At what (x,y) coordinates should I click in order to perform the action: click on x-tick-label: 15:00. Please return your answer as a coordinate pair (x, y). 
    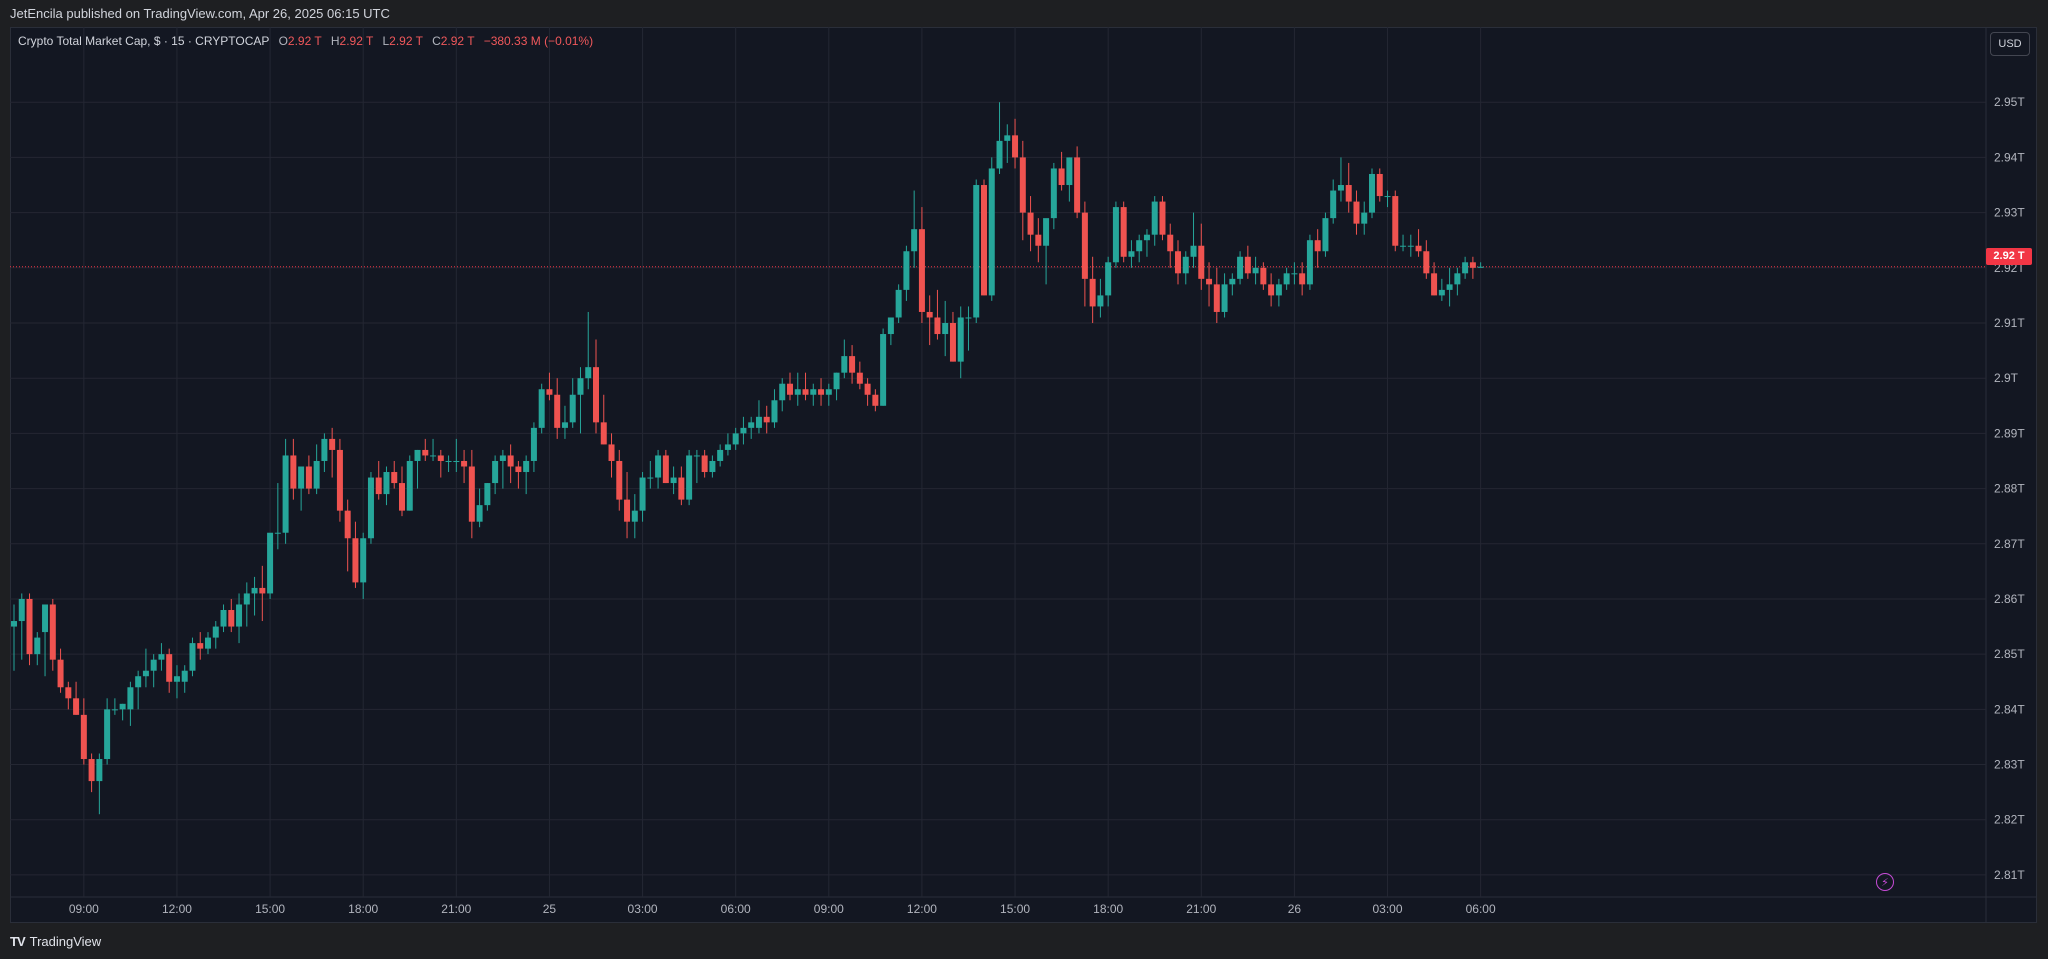
    Looking at the image, I should click on (270, 909).